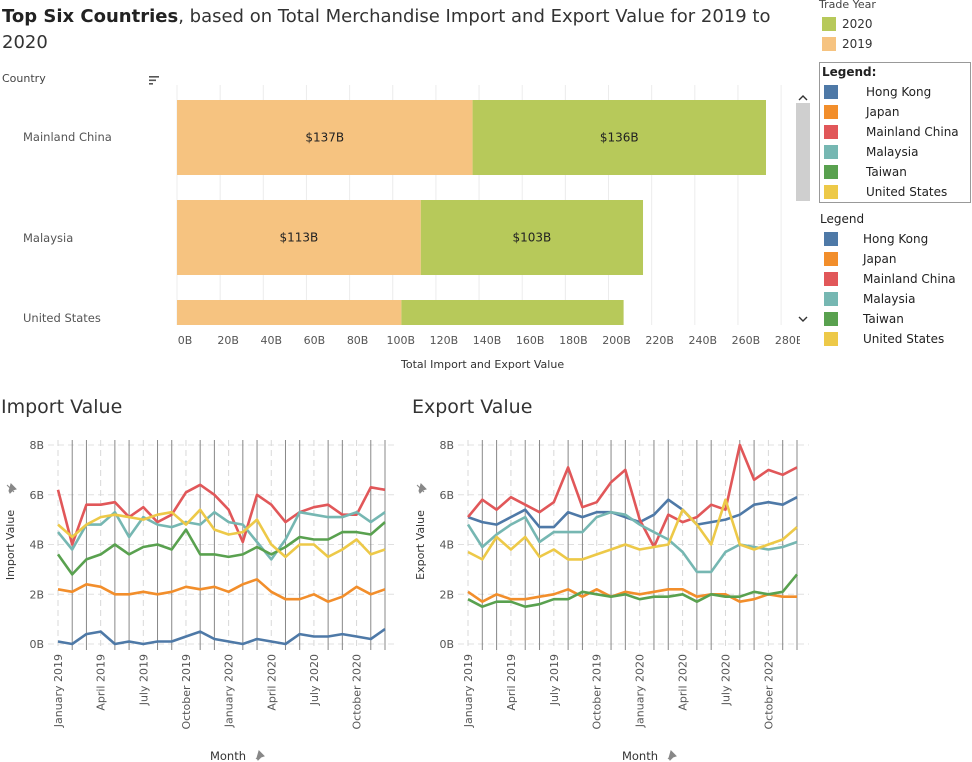  I want to click on series-line-hong-kong, so click(221, 637).